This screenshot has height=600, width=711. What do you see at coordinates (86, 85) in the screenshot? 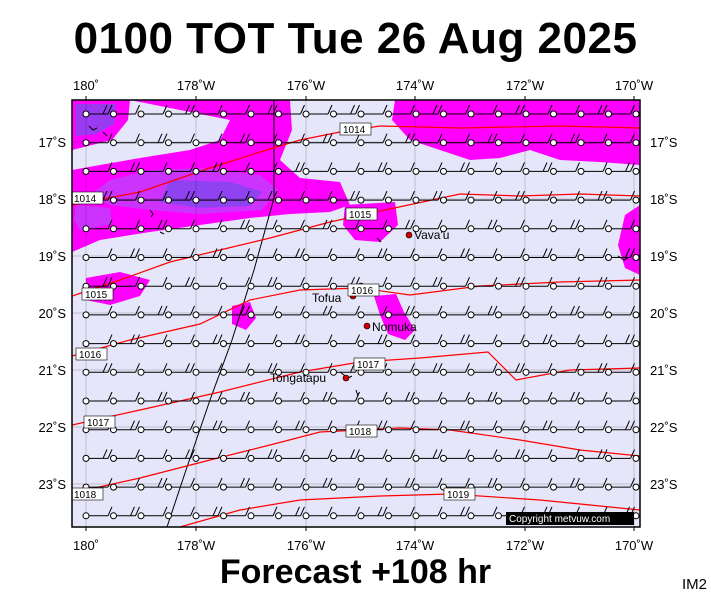
I see `longitude-tick-label: 180˚` at bounding box center [86, 85].